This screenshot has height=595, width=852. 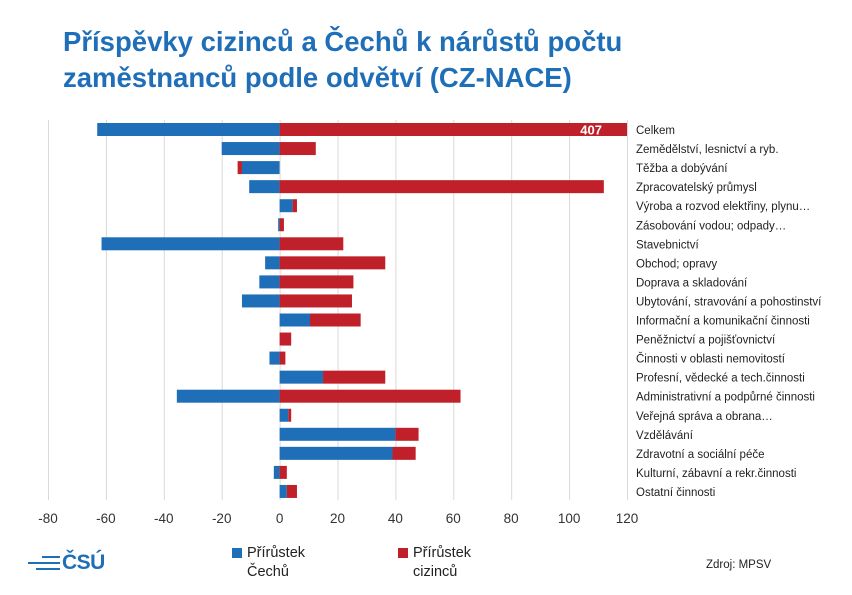 I want to click on category-label: Činnosti v oblasti nemovitostí, so click(x=711, y=359).